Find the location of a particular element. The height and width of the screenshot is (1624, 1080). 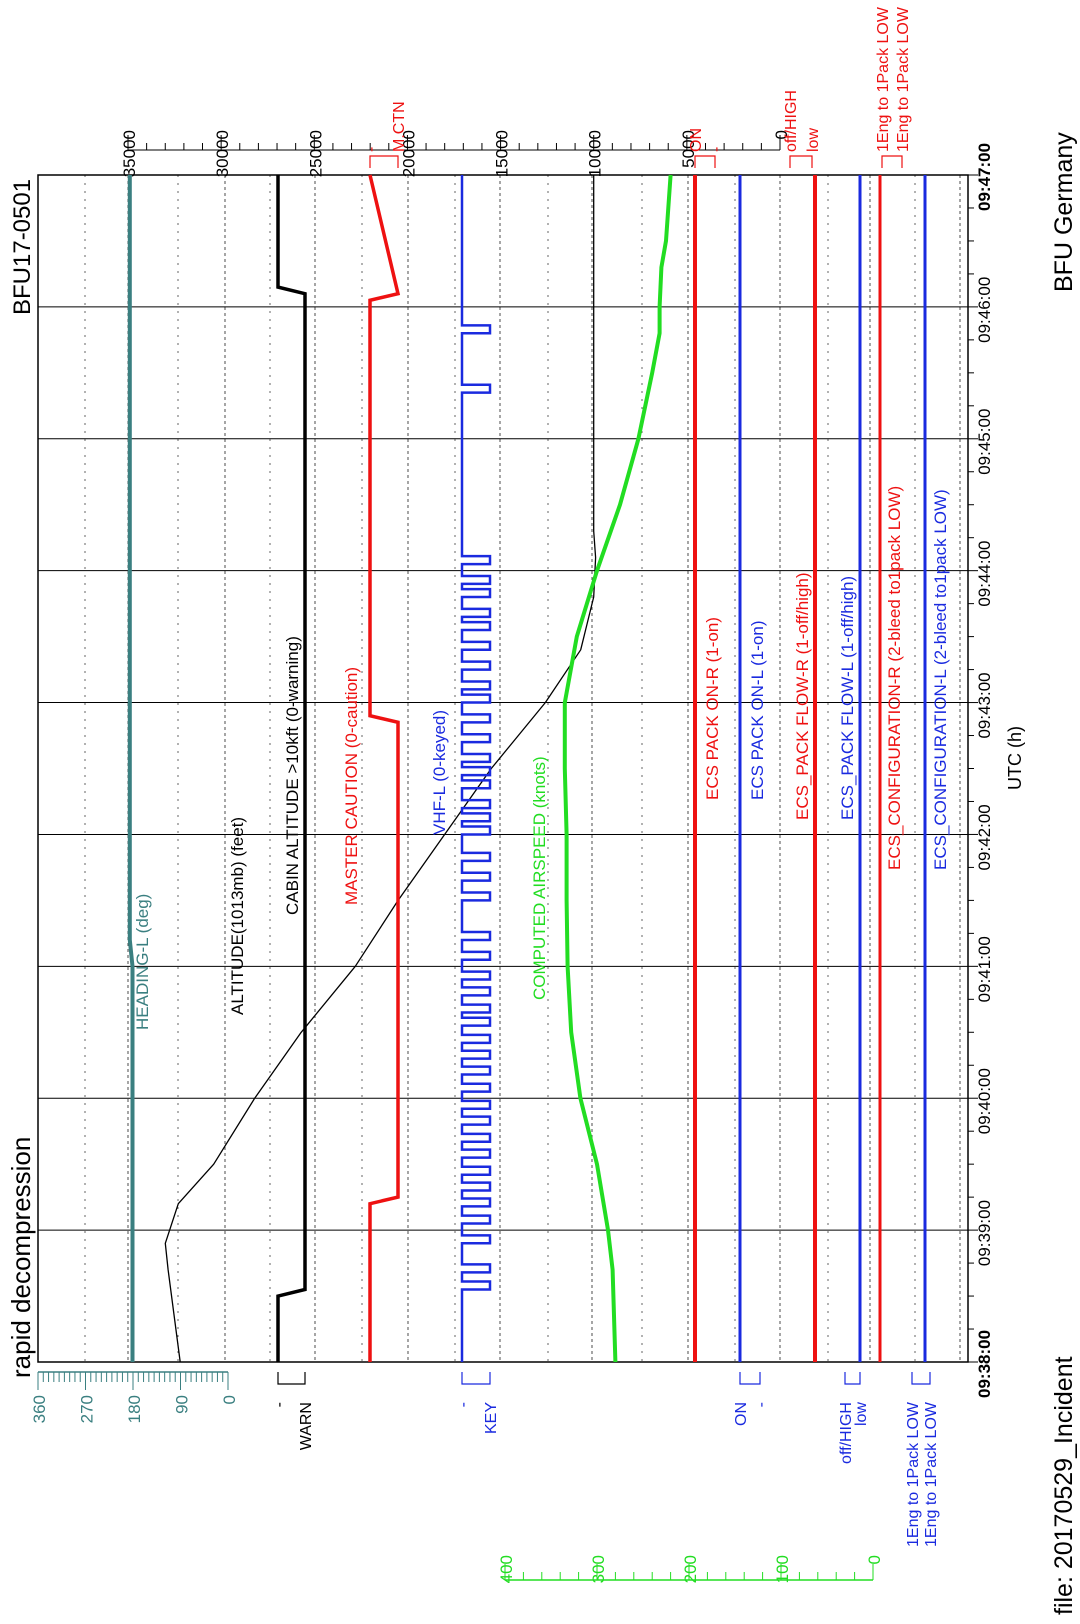

heading-tick-label: 270 is located at coordinates (87, 1409).